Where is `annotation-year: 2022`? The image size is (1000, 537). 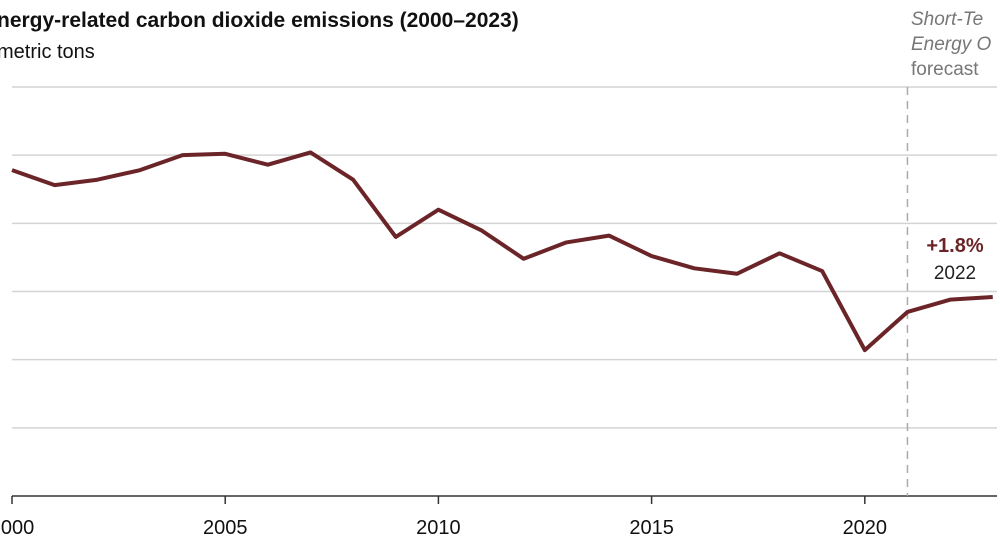 annotation-year: 2022 is located at coordinates (955, 273).